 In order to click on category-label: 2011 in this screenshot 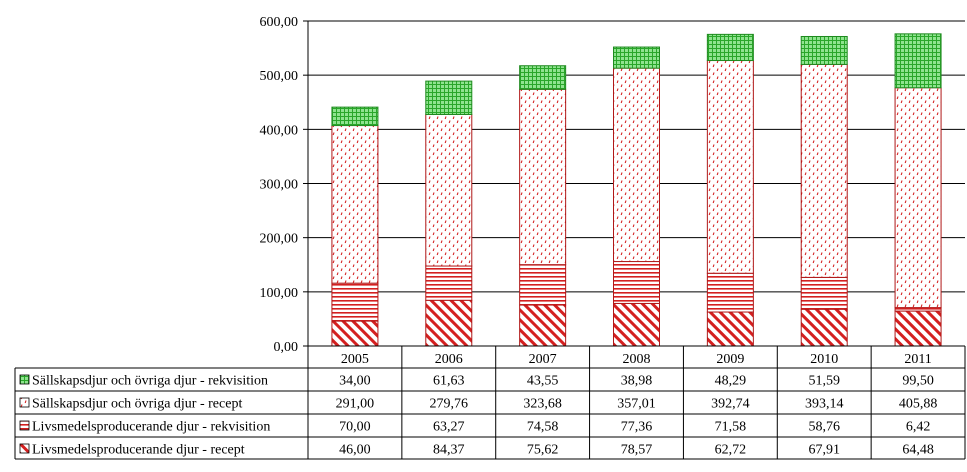, I will do `click(917, 359)`.